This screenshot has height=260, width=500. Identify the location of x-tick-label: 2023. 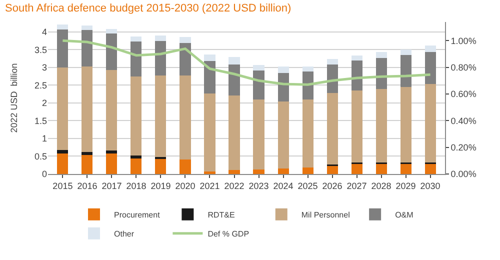
(258, 185).